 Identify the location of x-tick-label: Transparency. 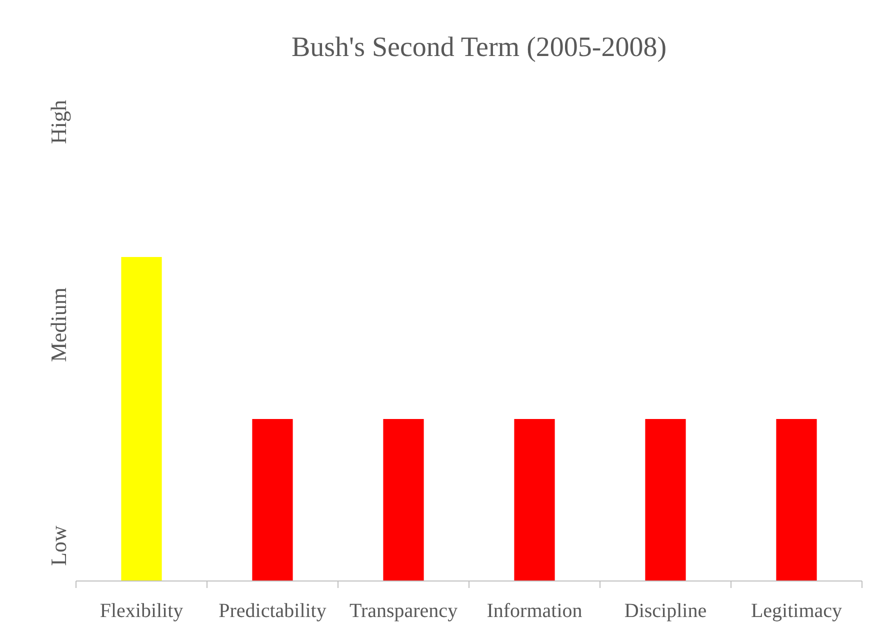
(403, 611).